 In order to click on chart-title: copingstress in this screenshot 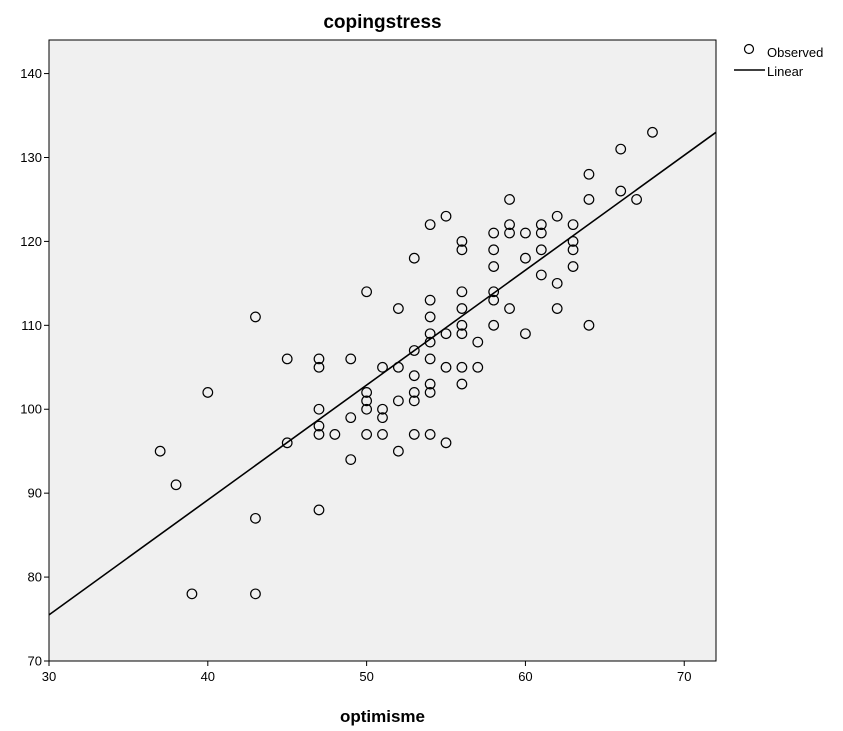, I will do `click(382, 22)`.